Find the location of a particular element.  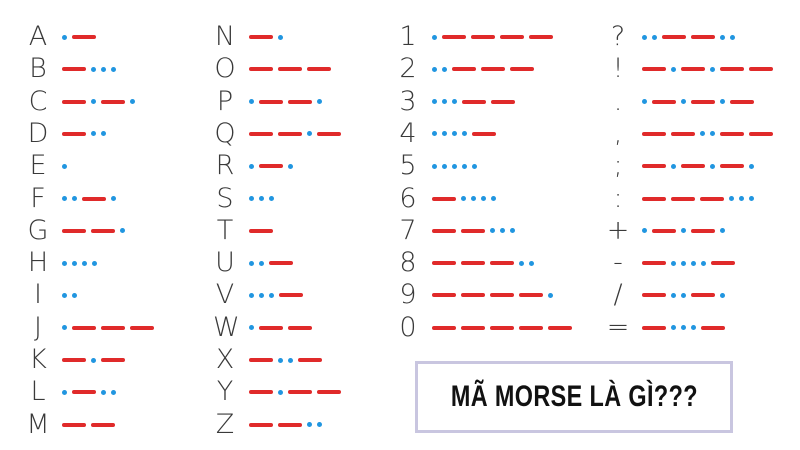

character-label: O is located at coordinates (225, 69).